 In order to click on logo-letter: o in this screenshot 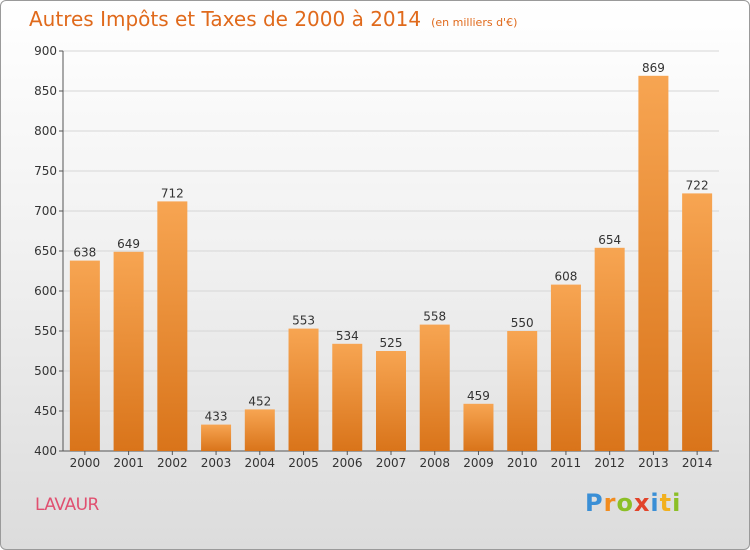, I will do `click(625, 503)`.